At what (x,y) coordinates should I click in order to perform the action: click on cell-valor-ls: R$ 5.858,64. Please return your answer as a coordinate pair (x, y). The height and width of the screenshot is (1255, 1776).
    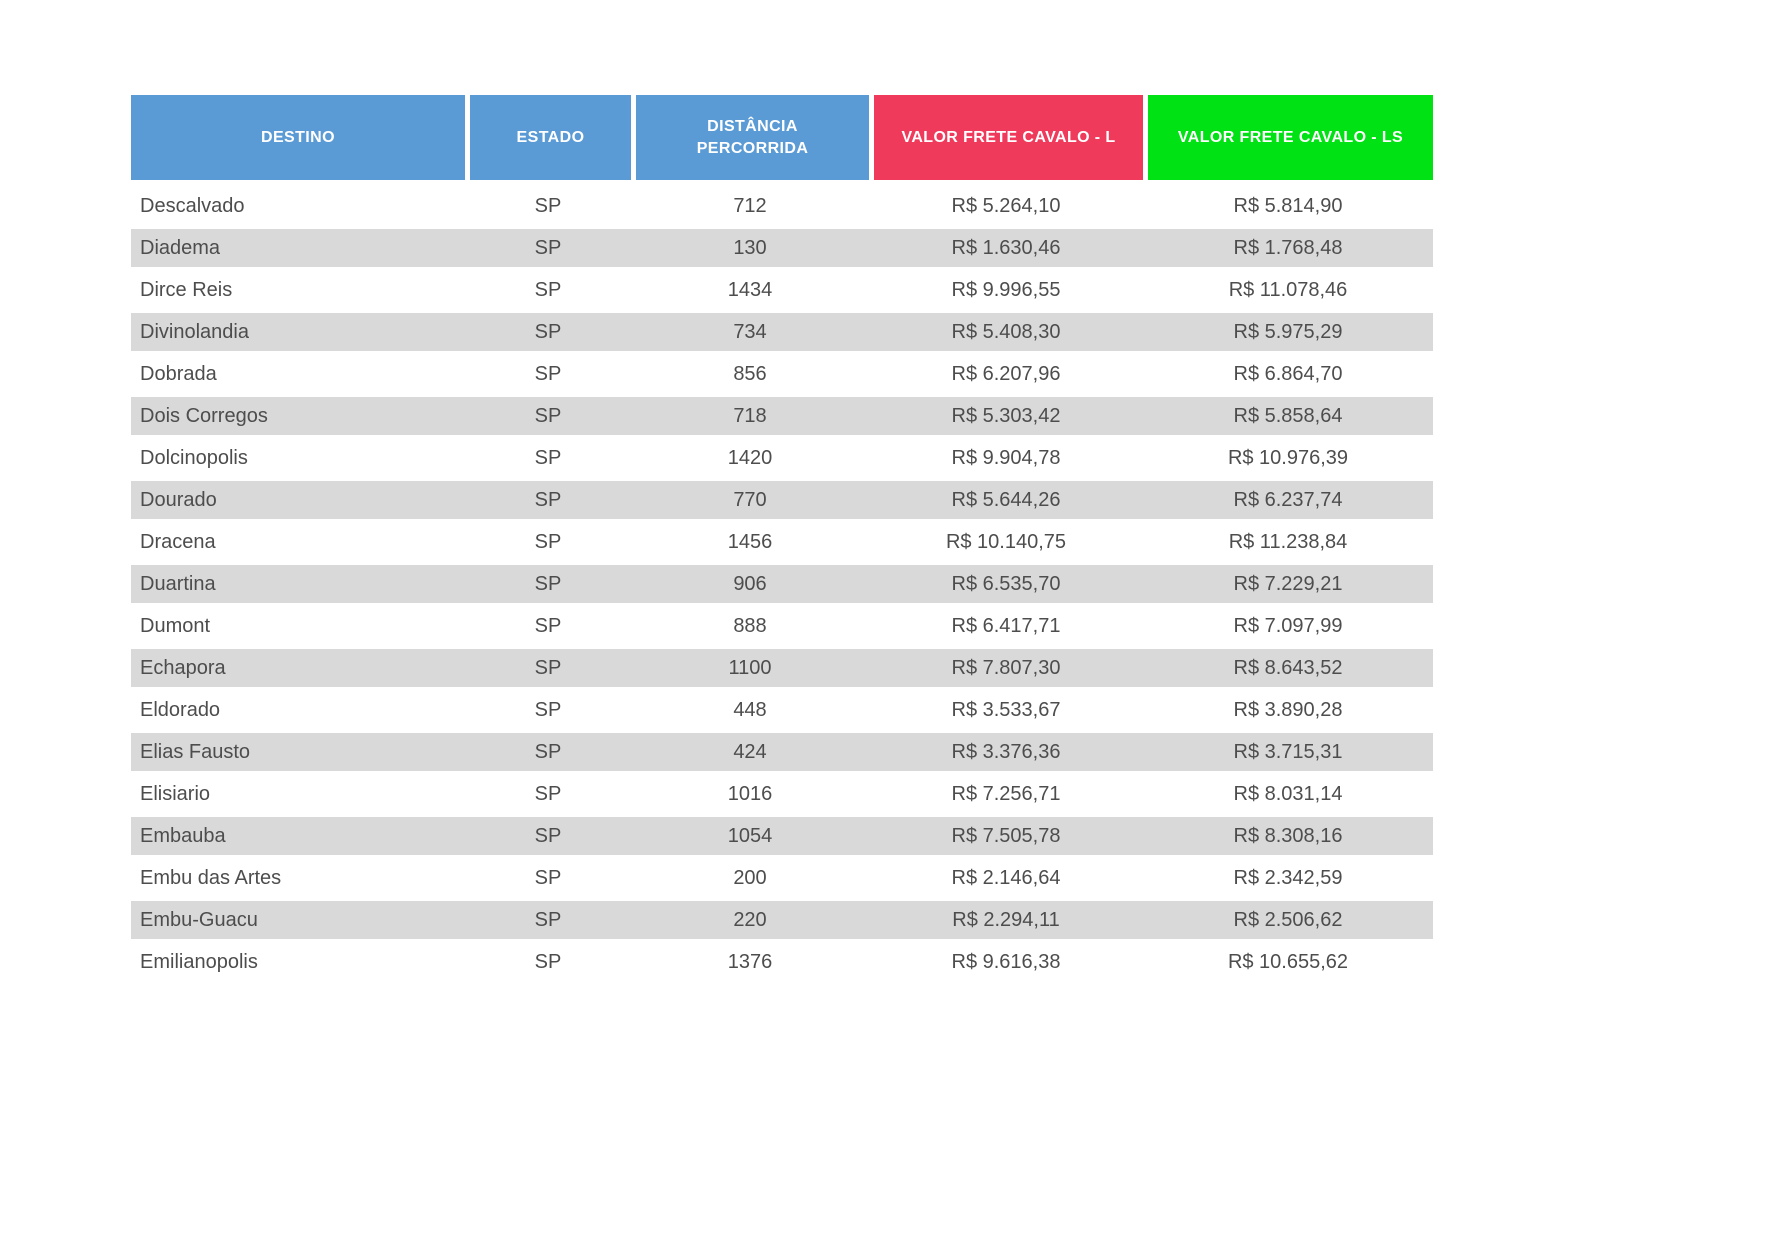
    Looking at the image, I should click on (1288, 416).